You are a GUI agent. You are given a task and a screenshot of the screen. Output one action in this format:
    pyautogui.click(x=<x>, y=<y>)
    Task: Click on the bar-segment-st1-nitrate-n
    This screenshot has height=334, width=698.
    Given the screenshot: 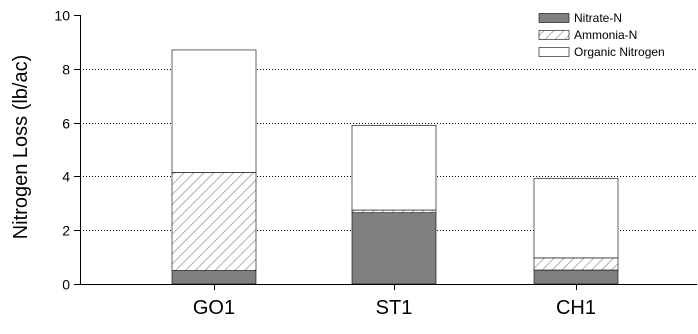 What is the action you would take?
    pyautogui.click(x=394, y=248)
    